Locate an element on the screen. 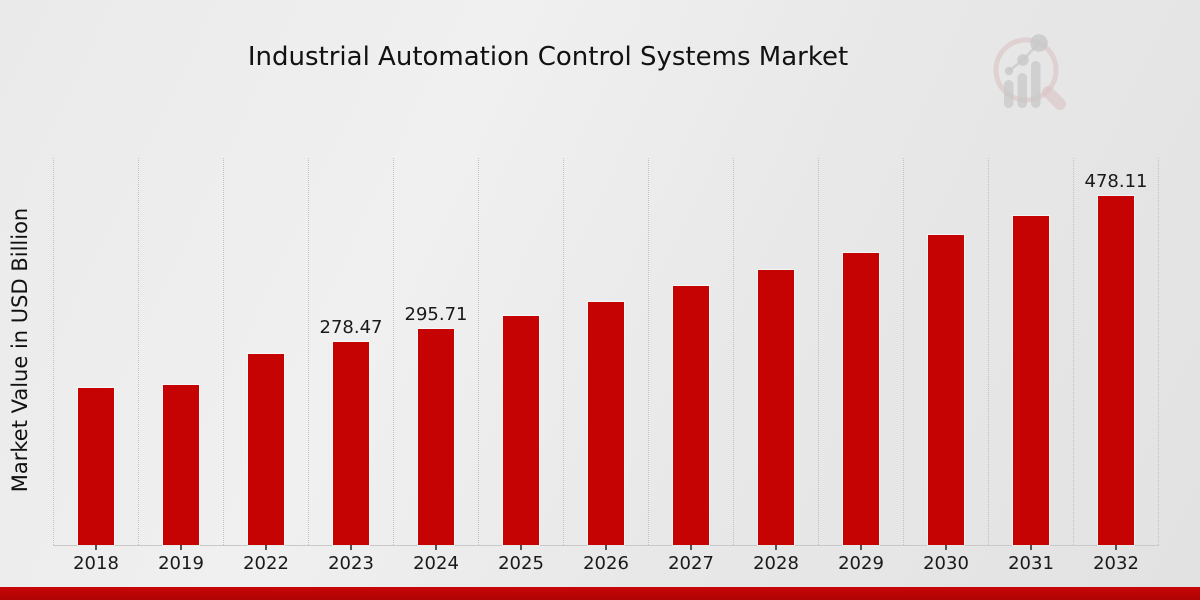 Image resolution: width=1200 pixels, height=600 pixels. x-axis-tick-label: 2024 is located at coordinates (436, 563).